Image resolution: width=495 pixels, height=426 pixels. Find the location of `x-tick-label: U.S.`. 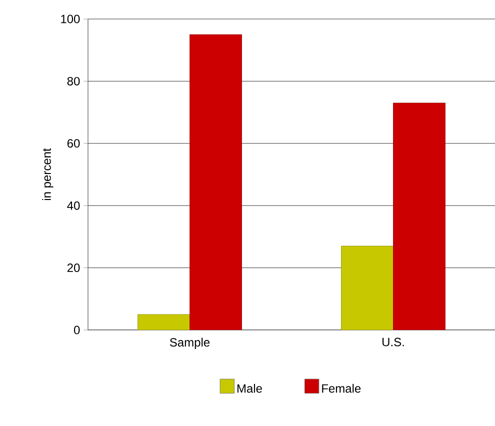

x-tick-label: U.S. is located at coordinates (393, 342).